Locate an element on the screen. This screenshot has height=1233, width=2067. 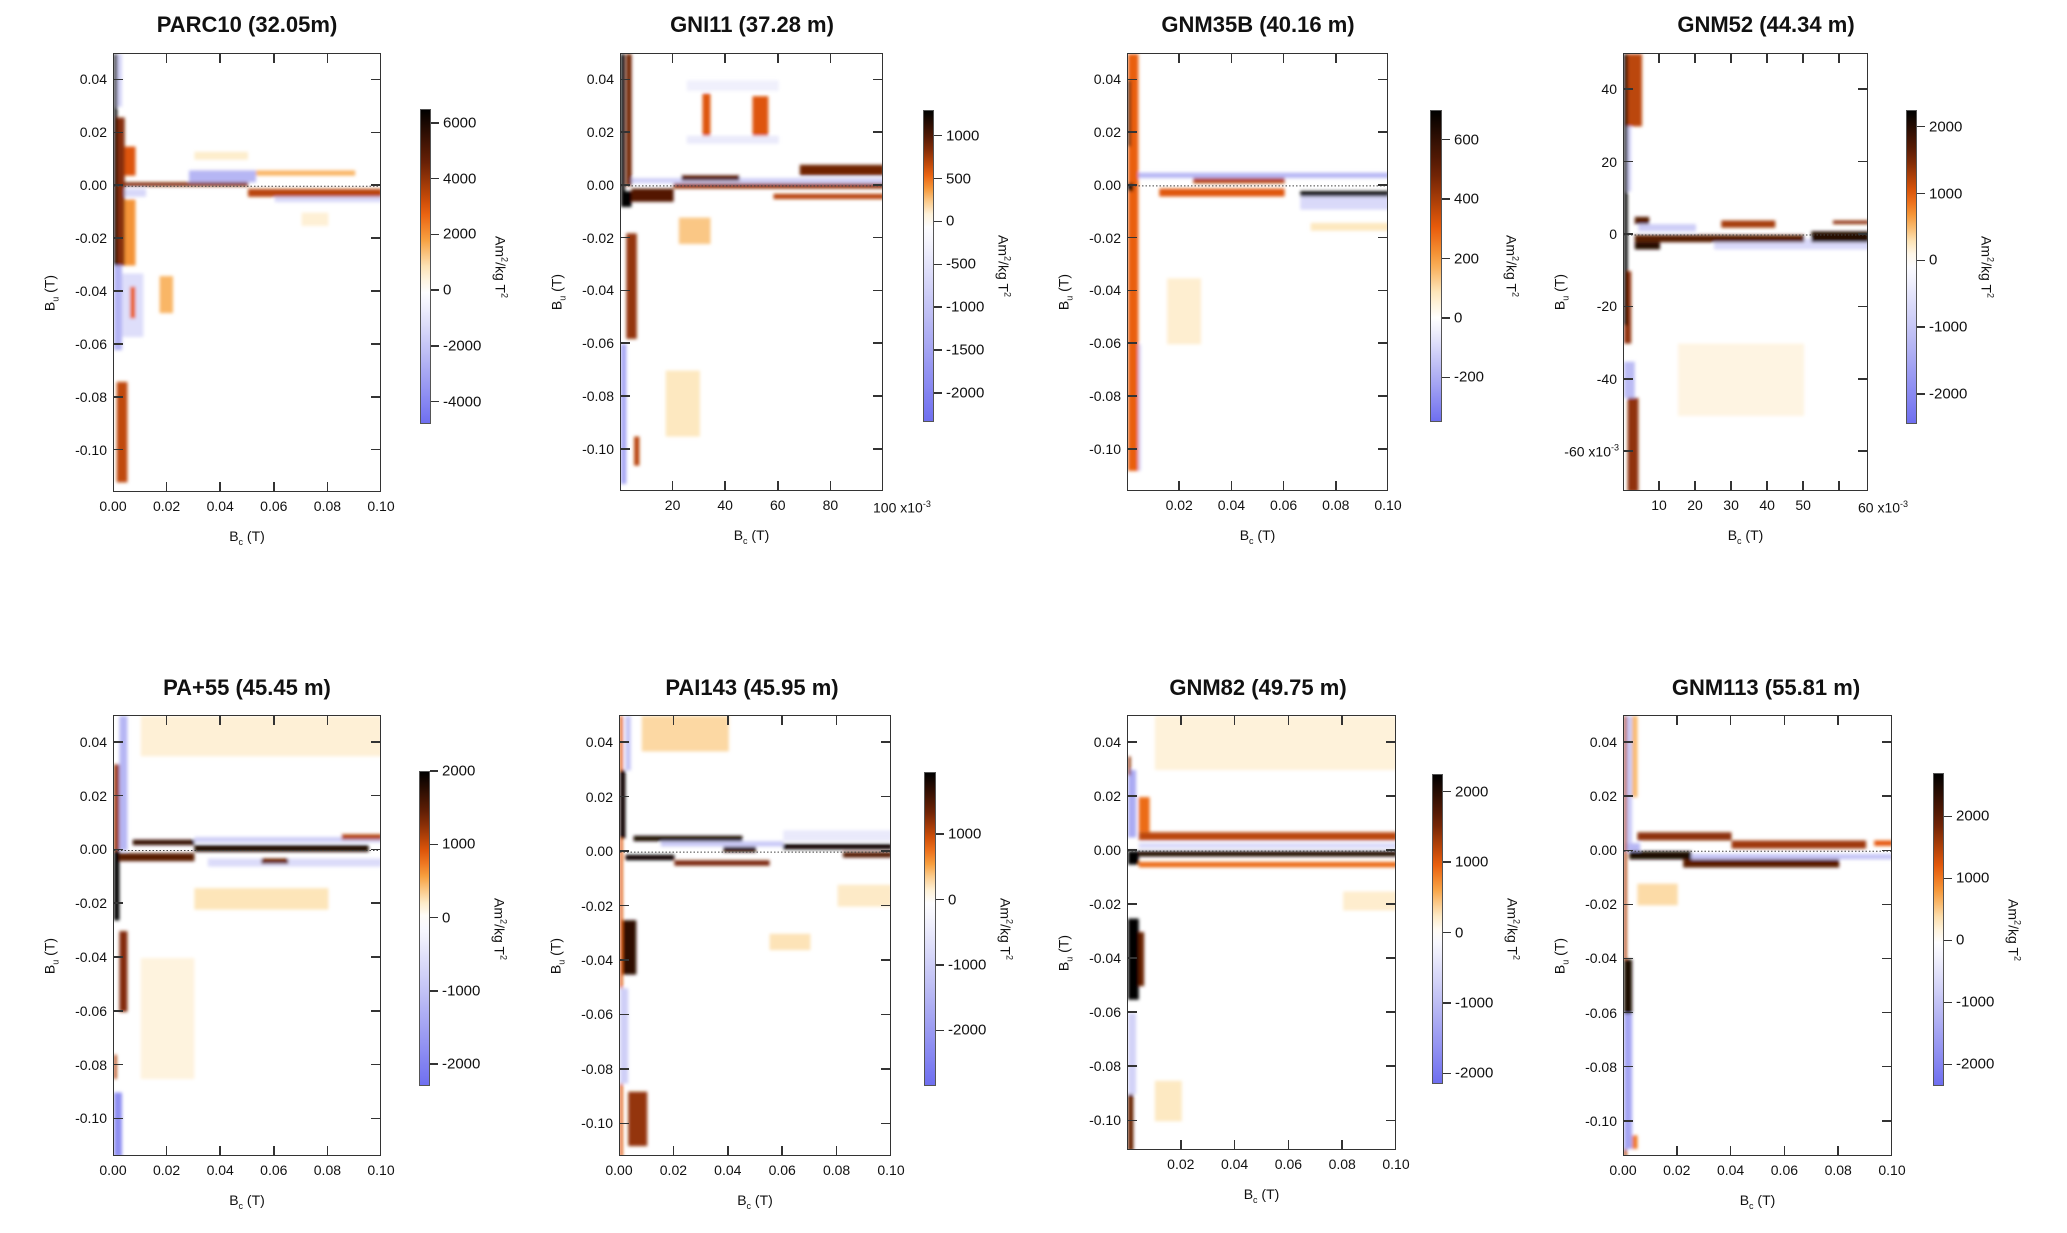
x-axis-scale-label: 100 x10⁻³ is located at coordinates (902, 507).